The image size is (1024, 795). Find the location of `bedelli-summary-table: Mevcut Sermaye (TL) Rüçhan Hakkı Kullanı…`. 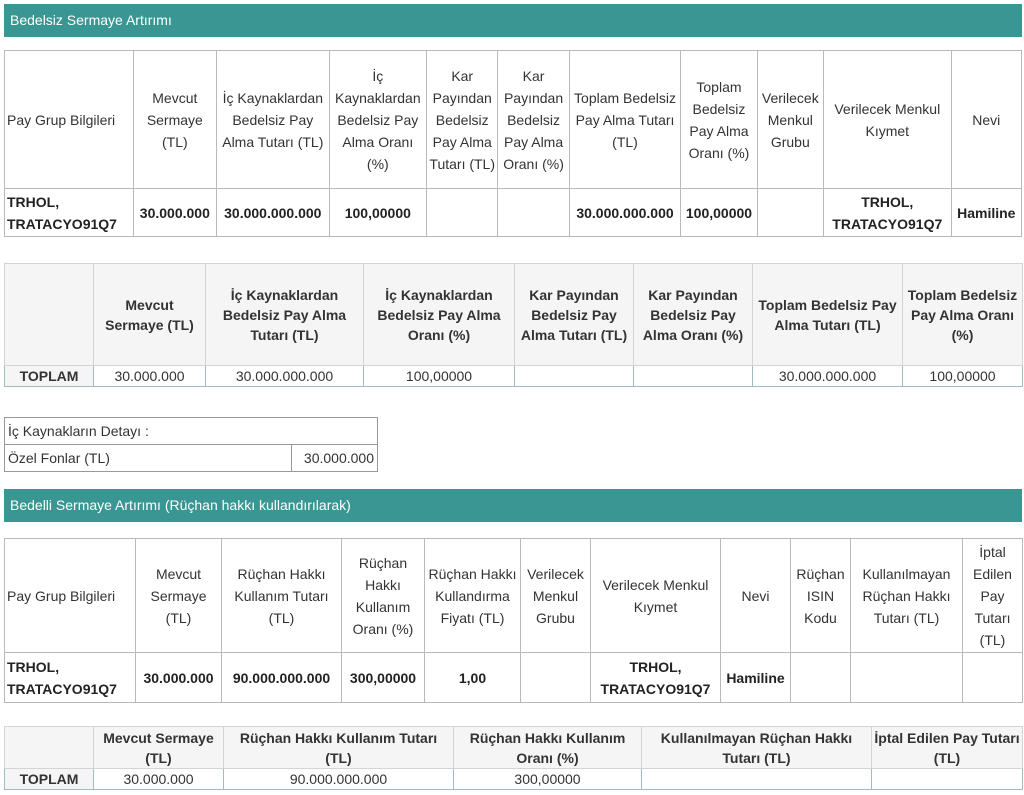

bedelli-summary-table: Mevcut Sermaye (TL) Rüçhan Hakkı Kullanı… is located at coordinates (513, 758).